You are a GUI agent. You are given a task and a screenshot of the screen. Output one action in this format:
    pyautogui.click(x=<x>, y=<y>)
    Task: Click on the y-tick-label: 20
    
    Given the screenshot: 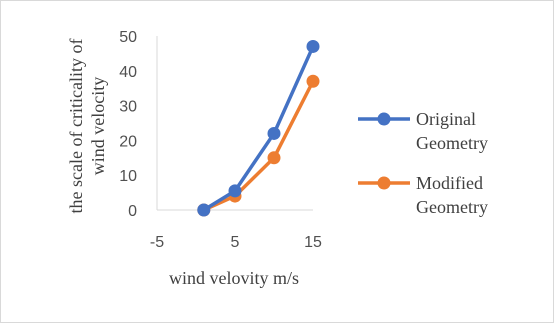 What is the action you would take?
    pyautogui.click(x=128, y=141)
    